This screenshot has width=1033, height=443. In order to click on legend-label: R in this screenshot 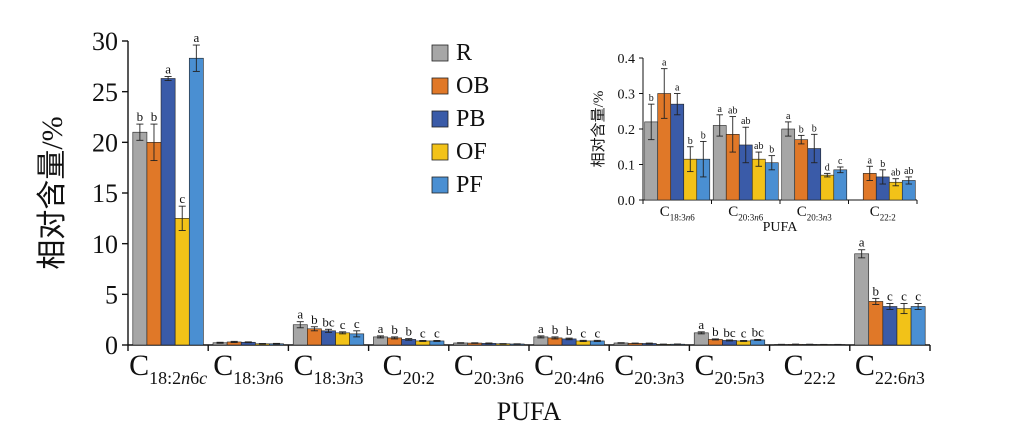, I will do `click(464, 53)`.